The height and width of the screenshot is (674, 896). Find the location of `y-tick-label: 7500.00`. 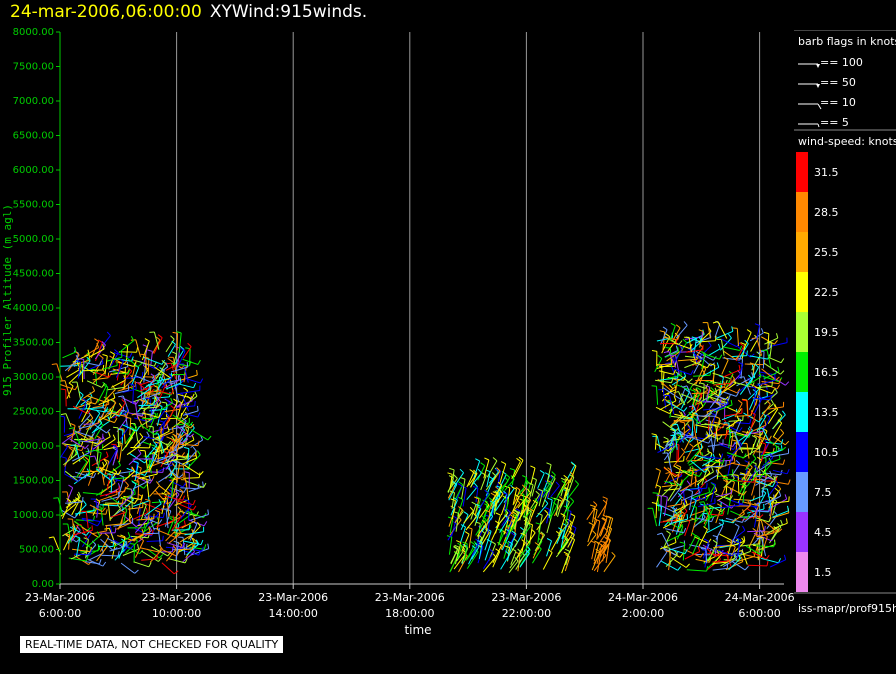

y-tick-label: 7500.00 is located at coordinates (33, 67).